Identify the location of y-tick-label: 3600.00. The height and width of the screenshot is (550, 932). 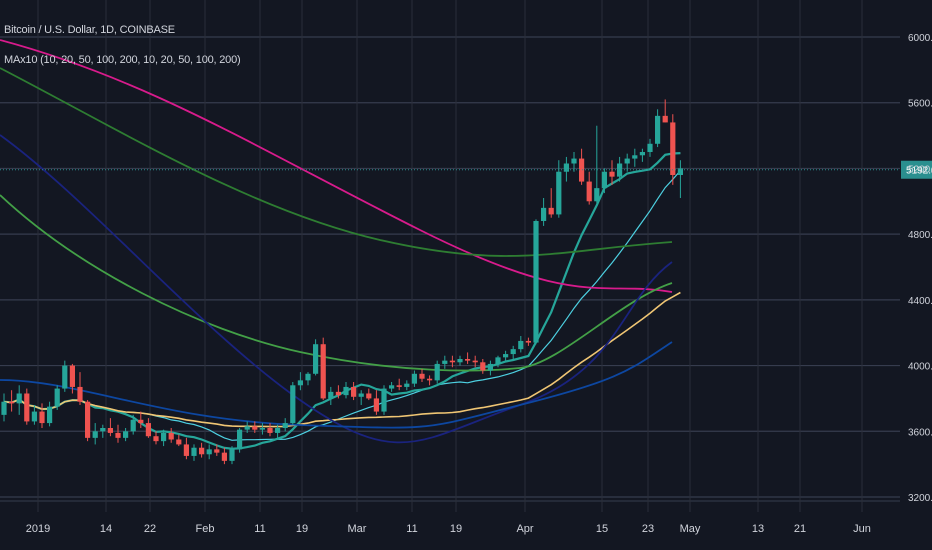
(920, 432).